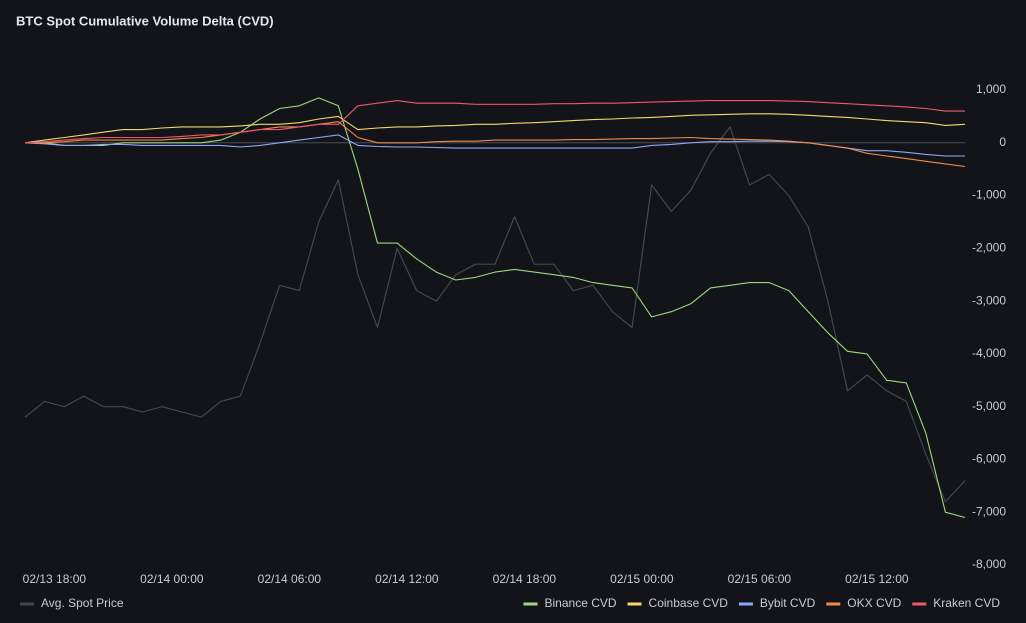 This screenshot has height=623, width=1026. Describe the element at coordinates (581, 603) in the screenshot. I see `legend-label: Binance CVD` at that location.